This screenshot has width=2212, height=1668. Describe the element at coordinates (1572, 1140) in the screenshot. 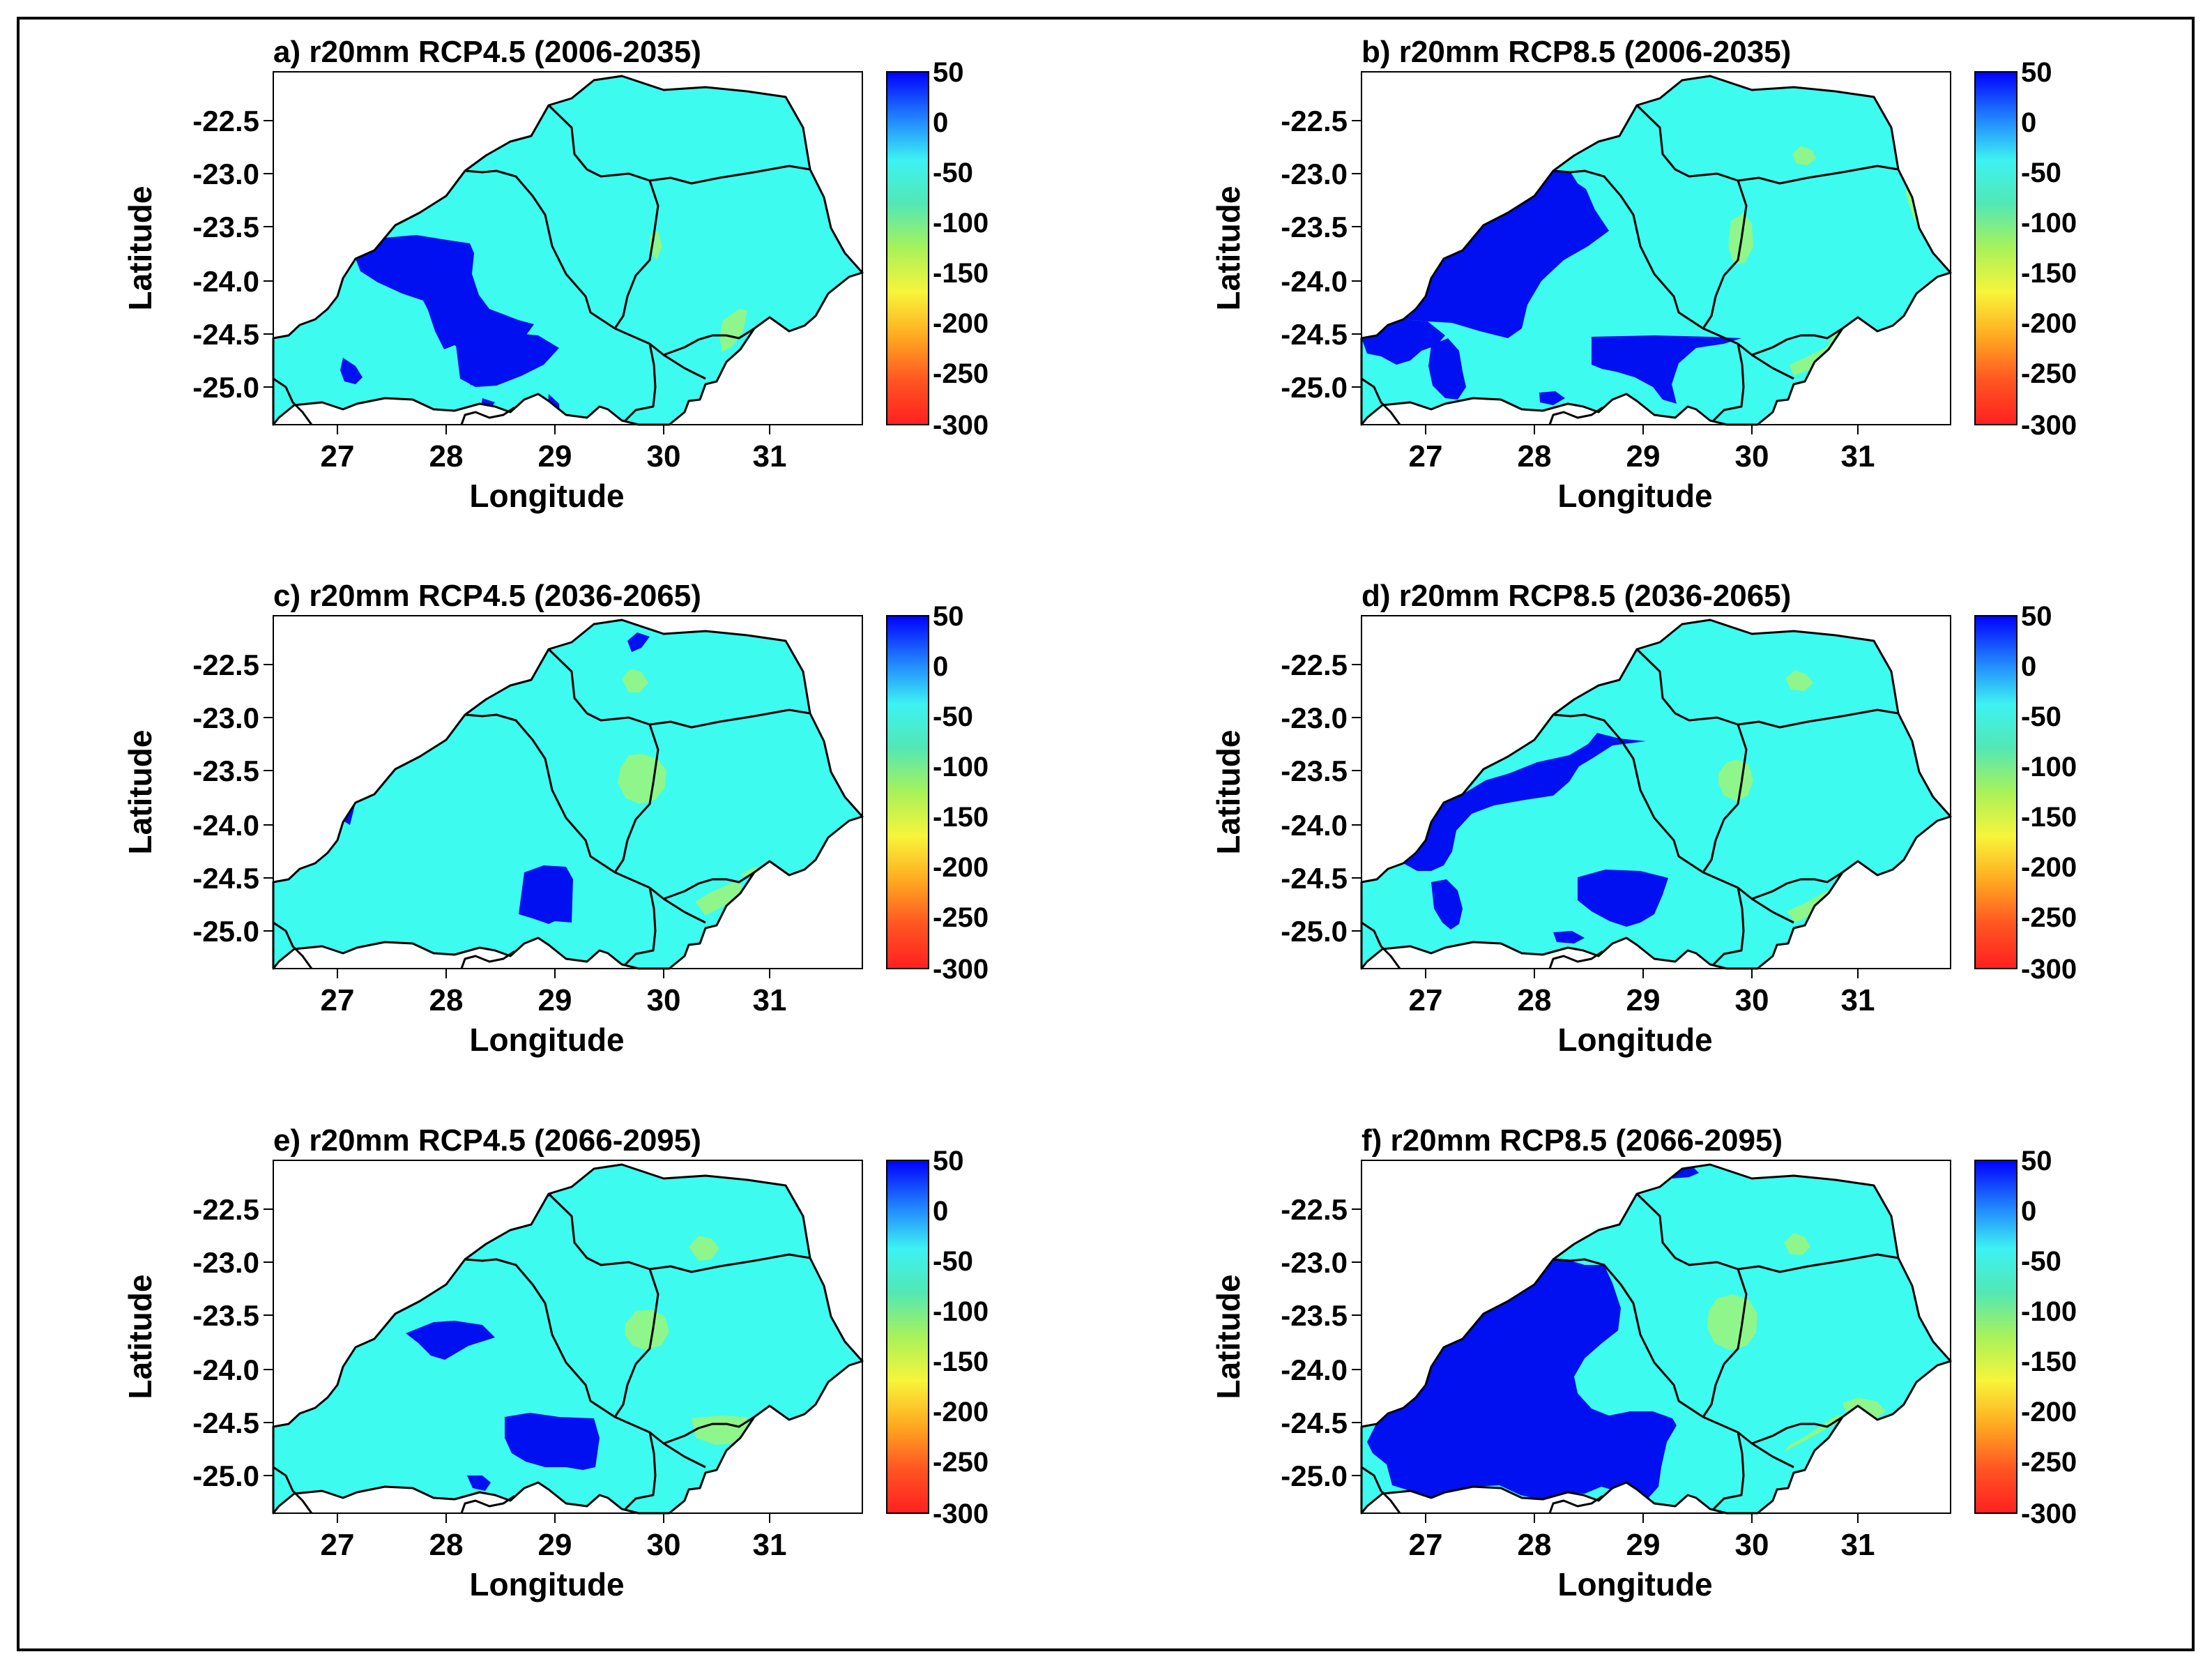

I see `panel-title: f) r20mm RCP8.5 (2066-2095)` at that location.